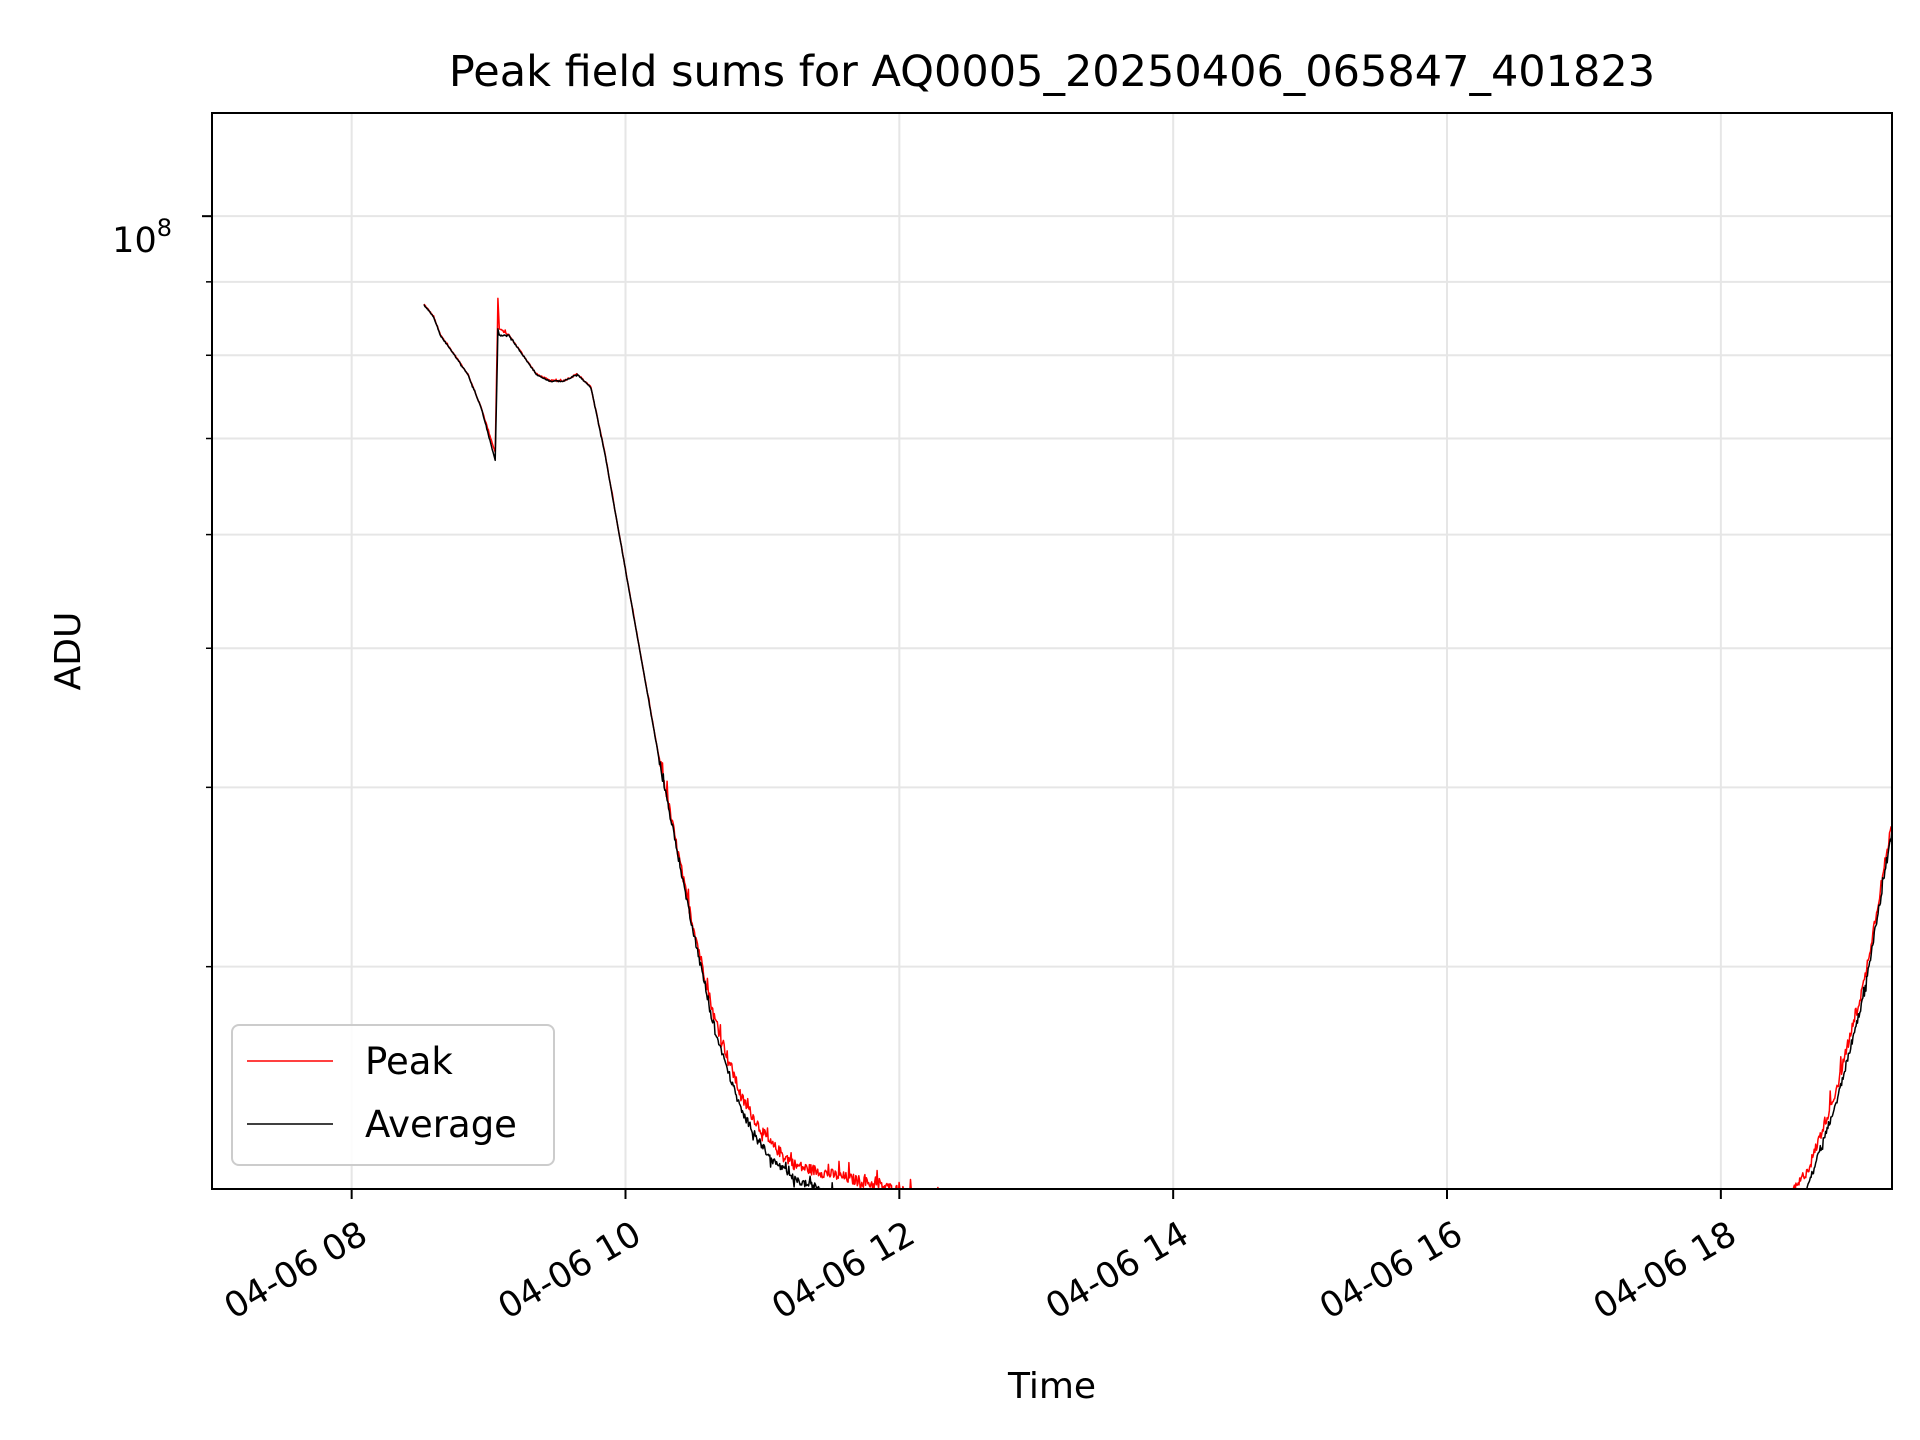 The height and width of the screenshot is (1440, 1920). I want to click on legend: Peak Average, so click(393, 1095).